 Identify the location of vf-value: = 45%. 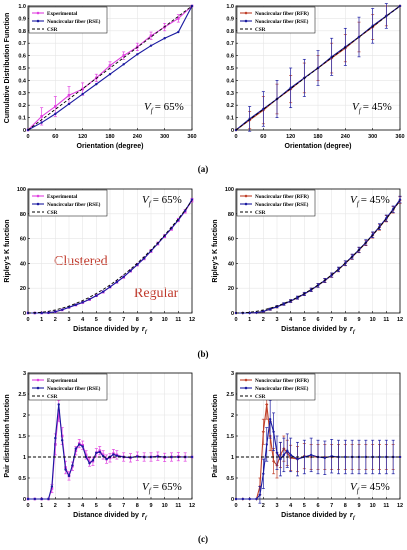
(375, 487).